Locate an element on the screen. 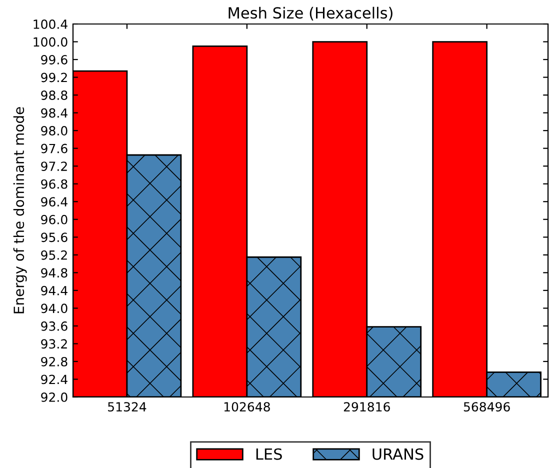 The height and width of the screenshot is (468, 549). y-tick-label: 92.0 is located at coordinates (54, 397).